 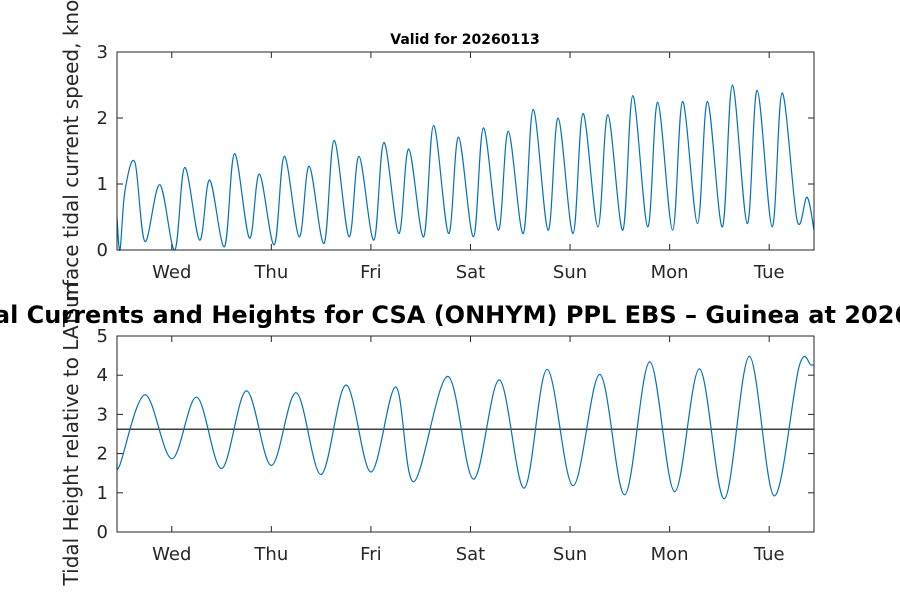 I want to click on tidal-height-y-tick-label: 5, so click(x=102, y=336).